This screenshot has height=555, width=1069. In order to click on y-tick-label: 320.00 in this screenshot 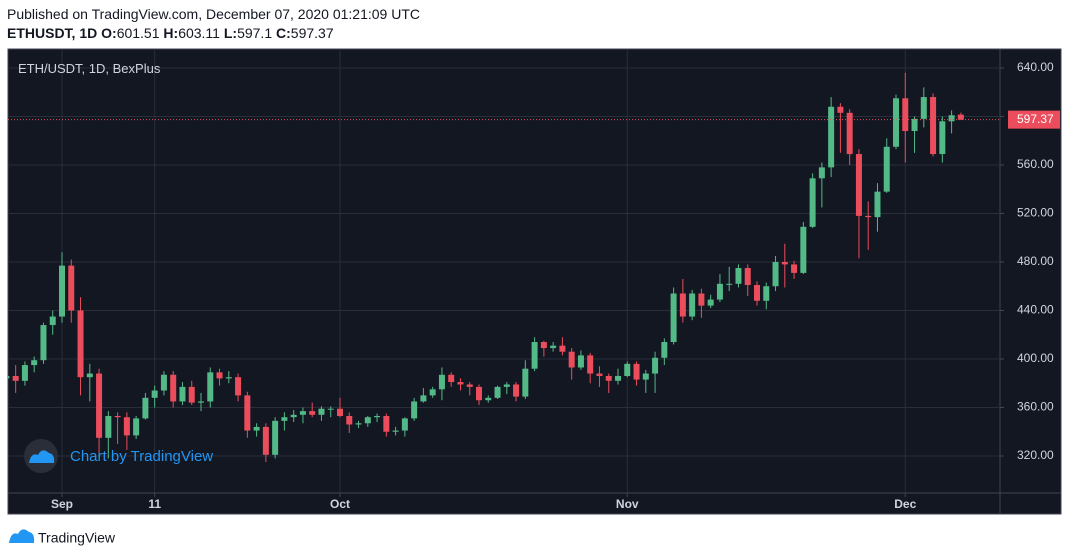, I will do `click(1035, 455)`.